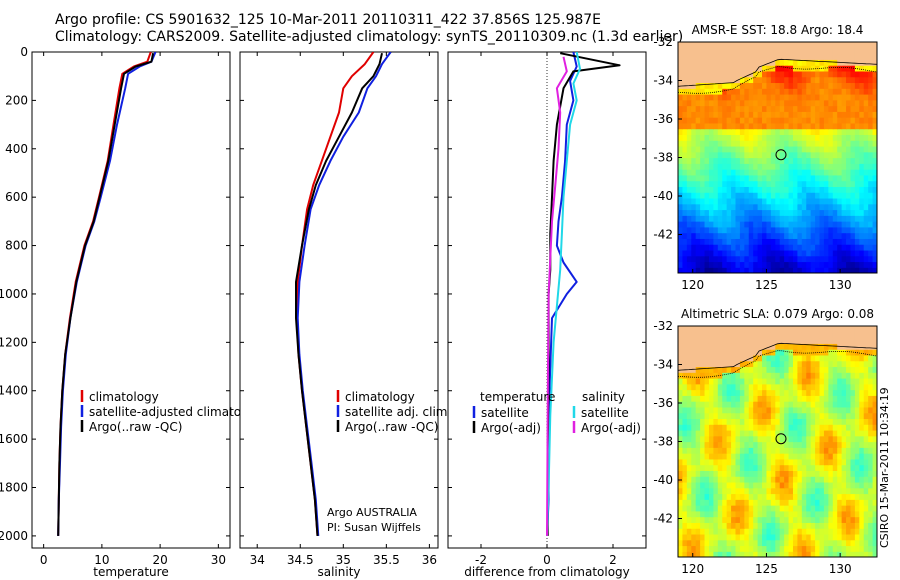 The image size is (900, 580). What do you see at coordinates (663, 480) in the screenshot?
I see `y-tick-label: -40` at bounding box center [663, 480].